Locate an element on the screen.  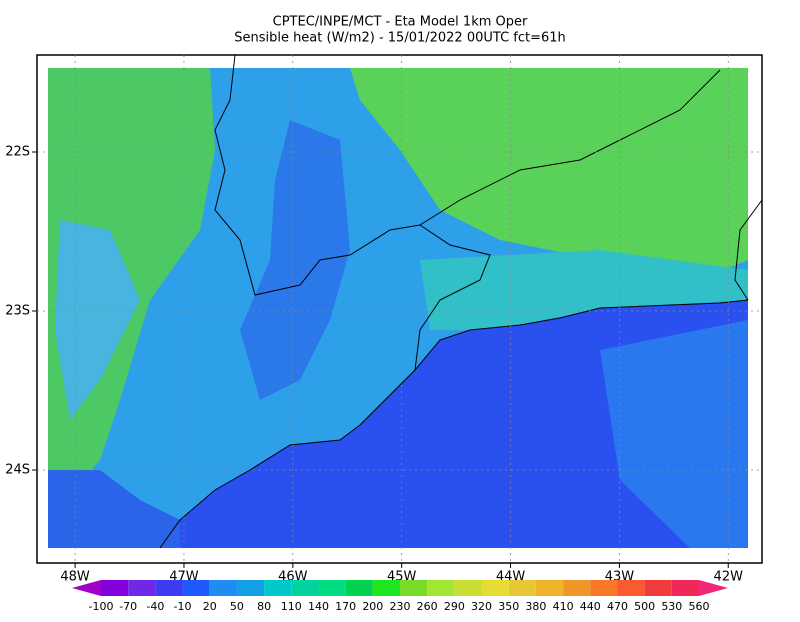
colorbar-label: -100 is located at coordinates (101, 606).